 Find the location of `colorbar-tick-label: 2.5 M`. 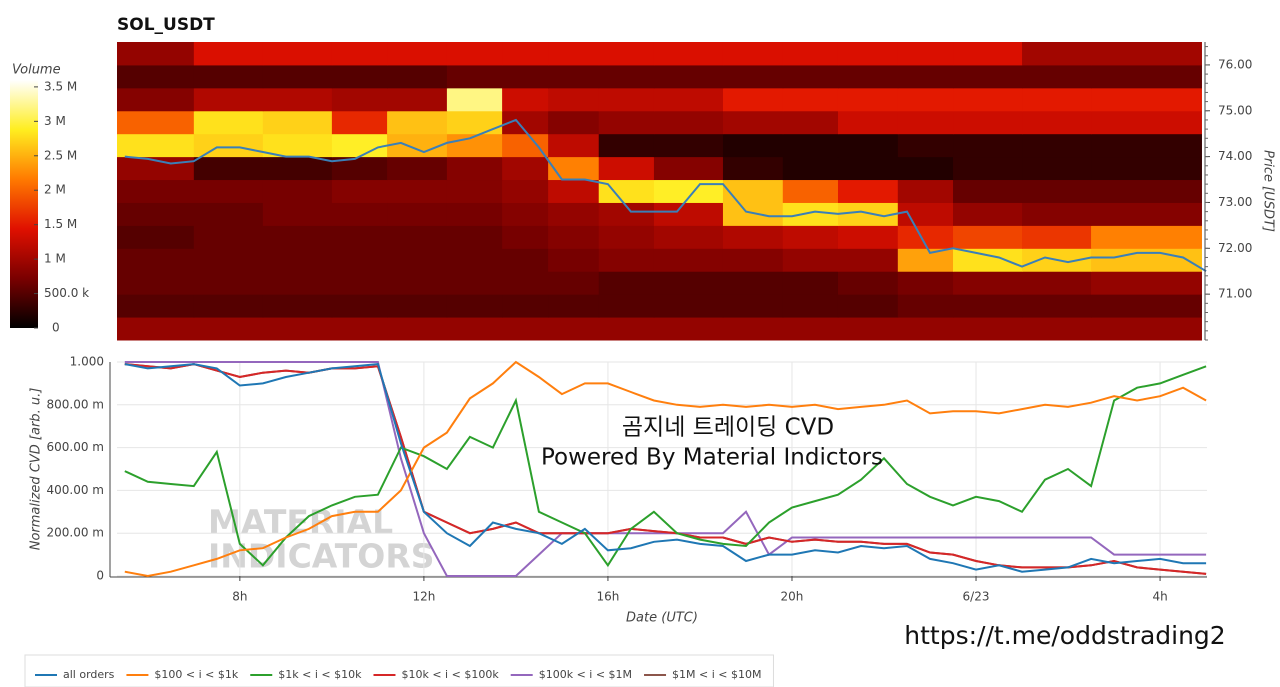

colorbar-tick-label: 2.5 M is located at coordinates (60, 155).